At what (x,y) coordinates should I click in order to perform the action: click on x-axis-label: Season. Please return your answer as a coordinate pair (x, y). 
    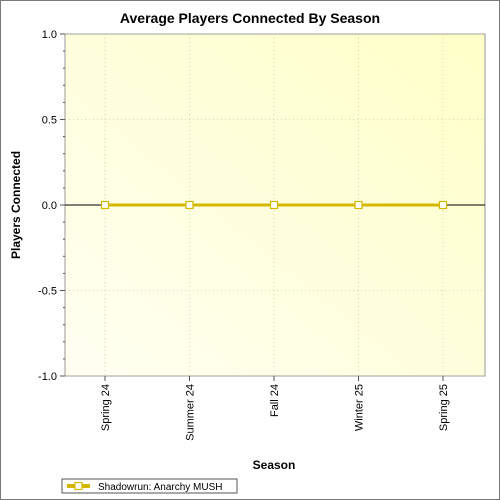
    Looking at the image, I should click on (274, 465).